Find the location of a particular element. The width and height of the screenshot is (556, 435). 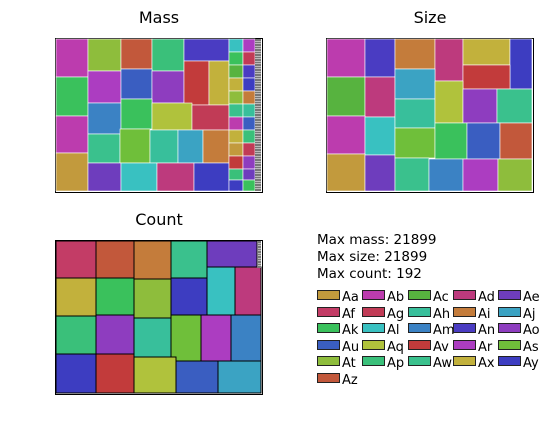

legend-label: Ax is located at coordinates (486, 363).